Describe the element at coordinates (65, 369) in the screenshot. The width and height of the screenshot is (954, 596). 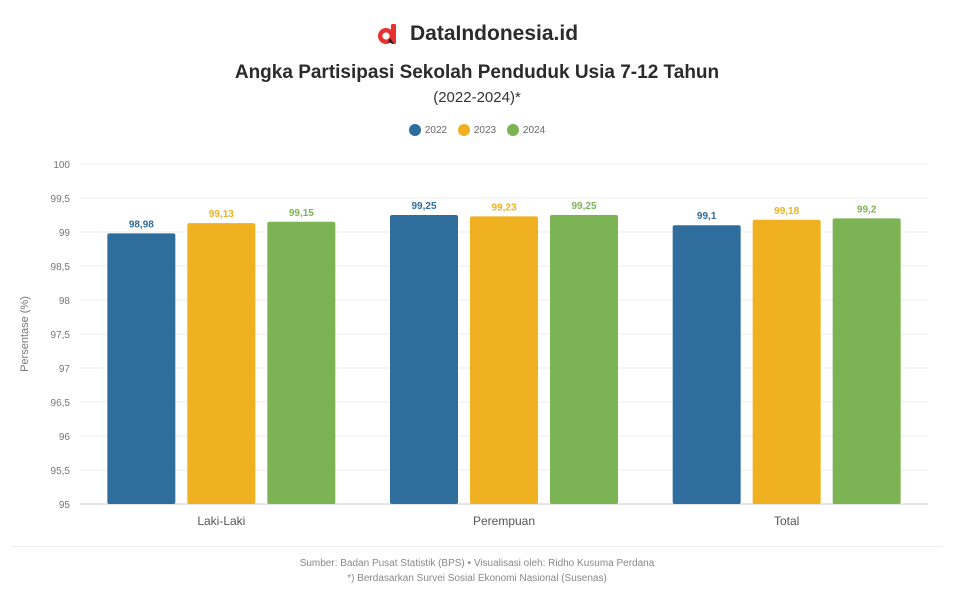
I see `y-tick-label: 97` at that location.